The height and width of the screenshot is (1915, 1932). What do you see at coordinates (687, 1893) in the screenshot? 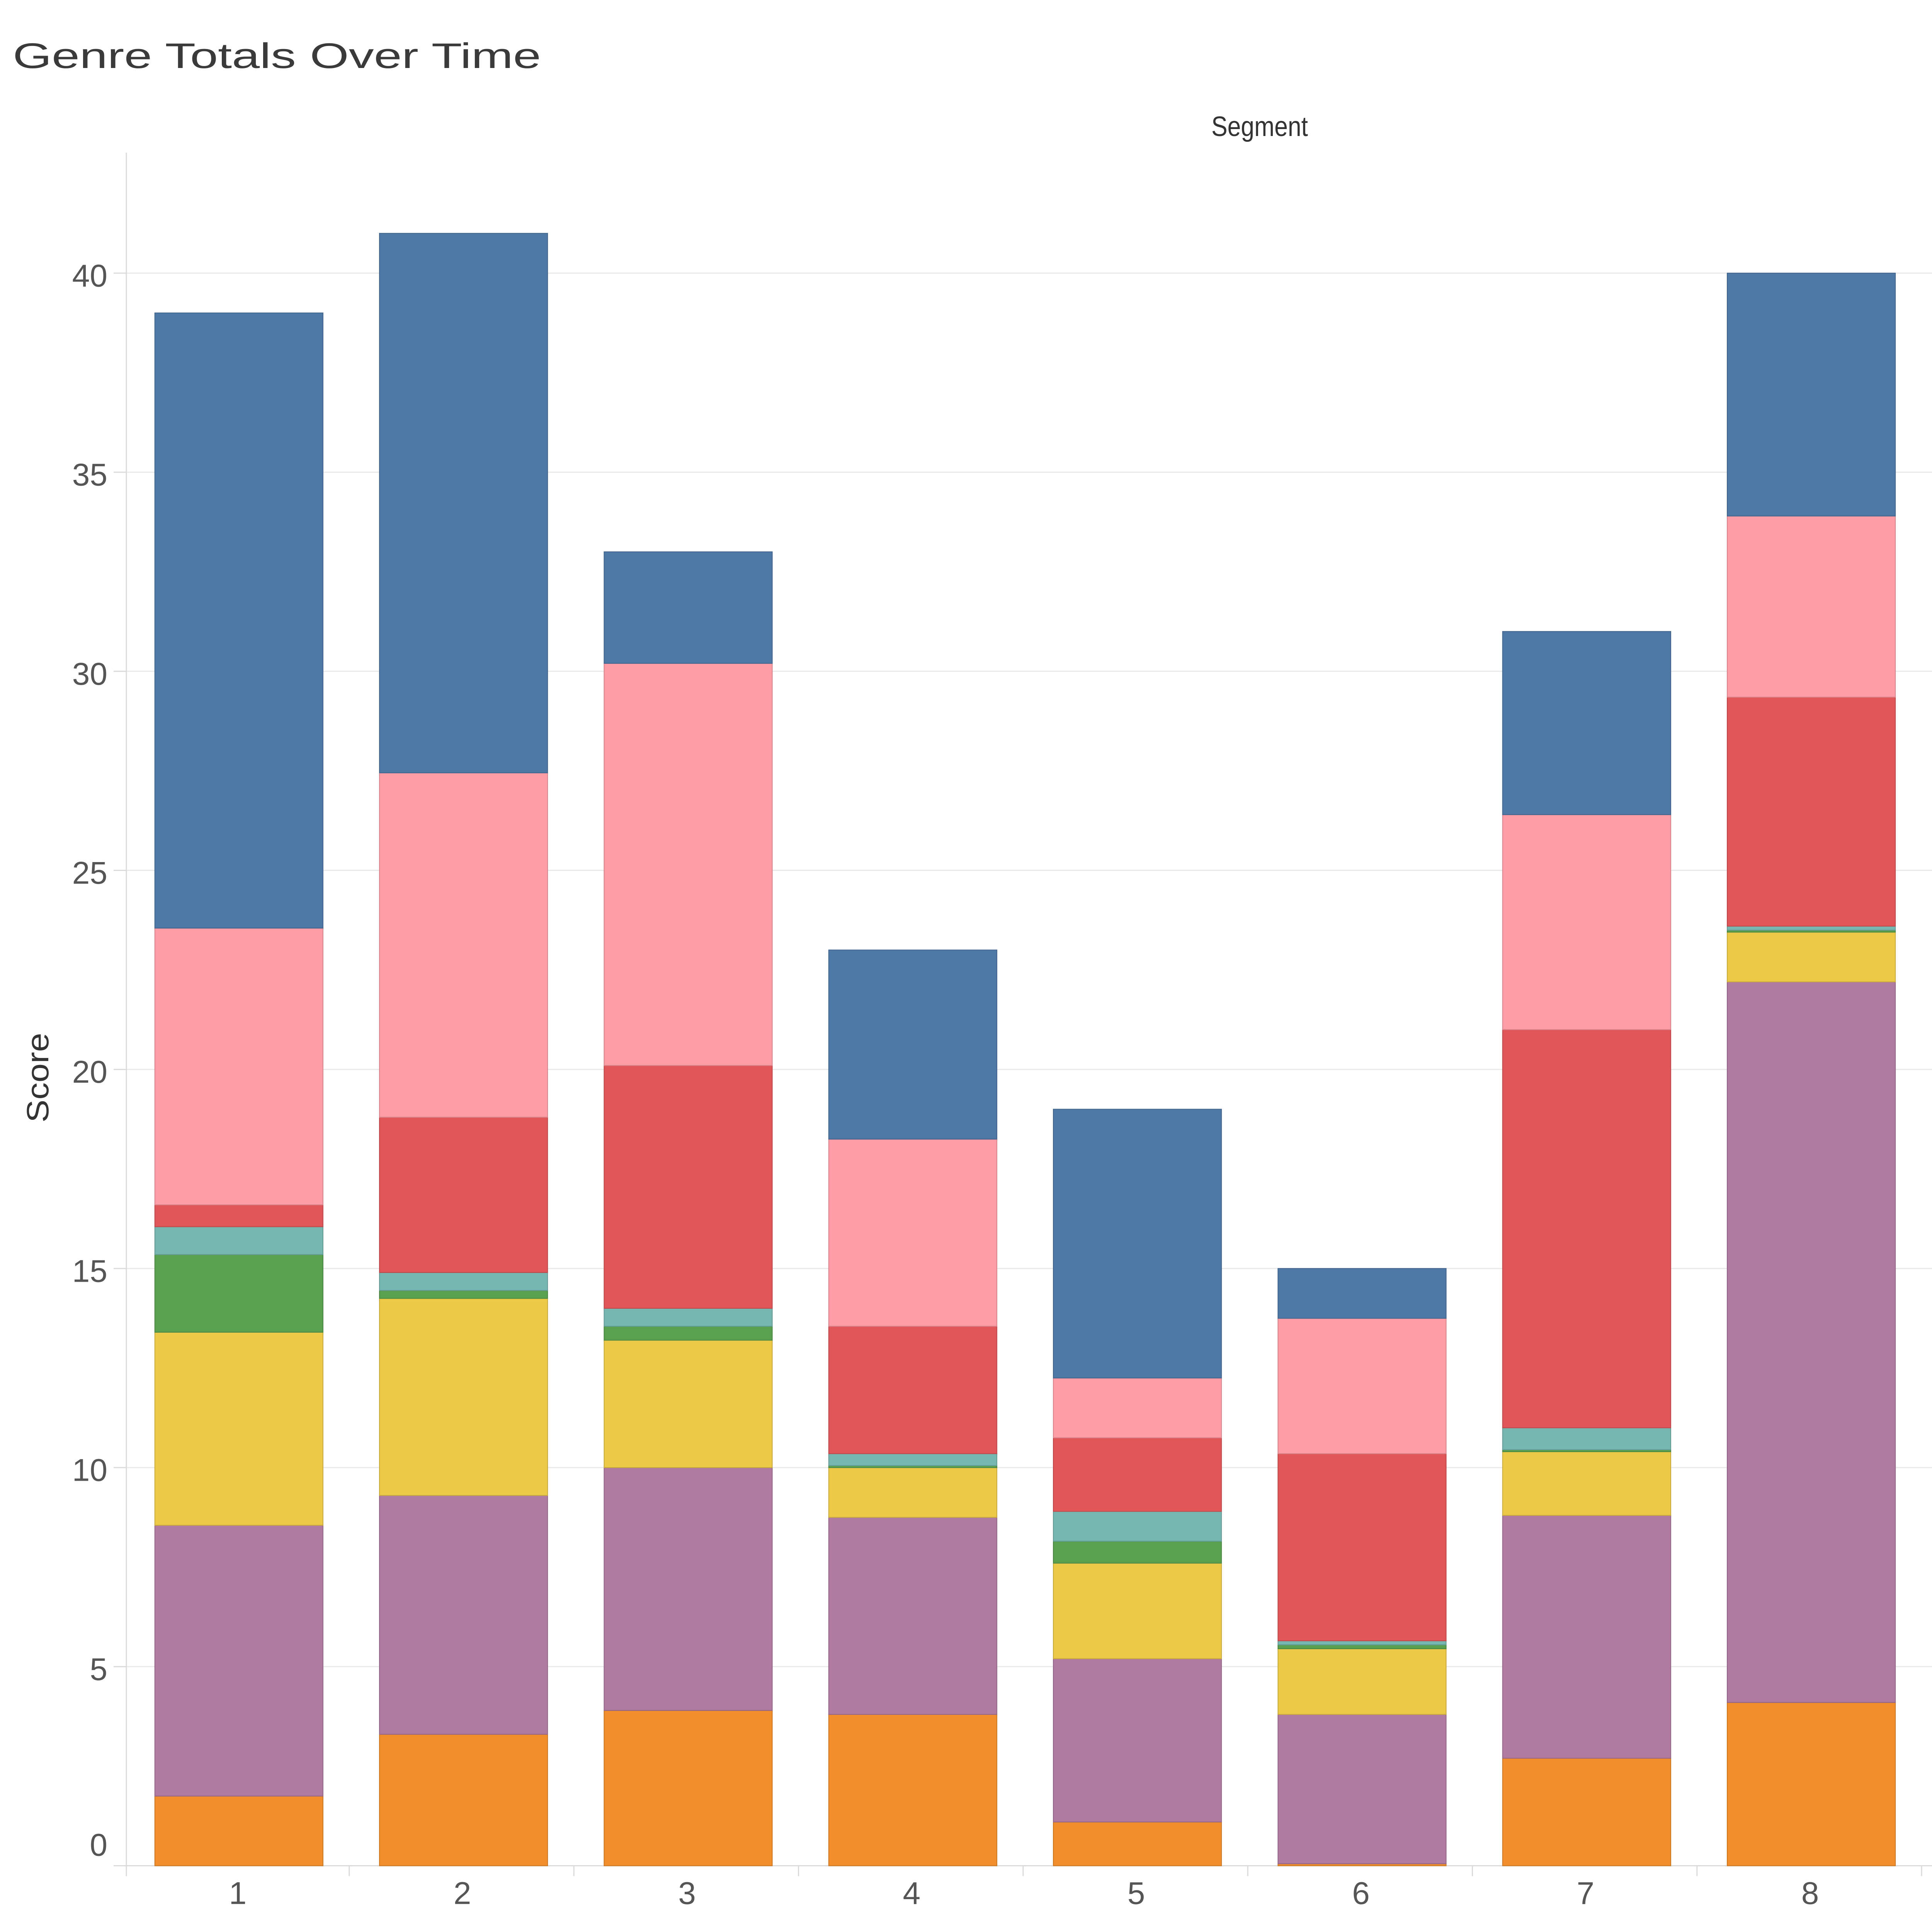
I see `svg-text: 3` at bounding box center [687, 1893].